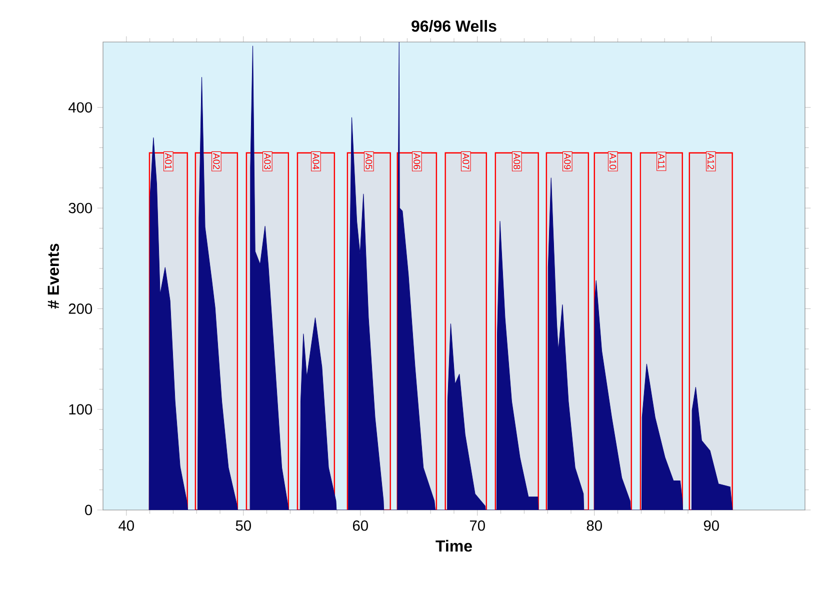 This screenshot has height=614, width=818. What do you see at coordinates (126, 525) in the screenshot?
I see `x-tick-label: 40` at bounding box center [126, 525].